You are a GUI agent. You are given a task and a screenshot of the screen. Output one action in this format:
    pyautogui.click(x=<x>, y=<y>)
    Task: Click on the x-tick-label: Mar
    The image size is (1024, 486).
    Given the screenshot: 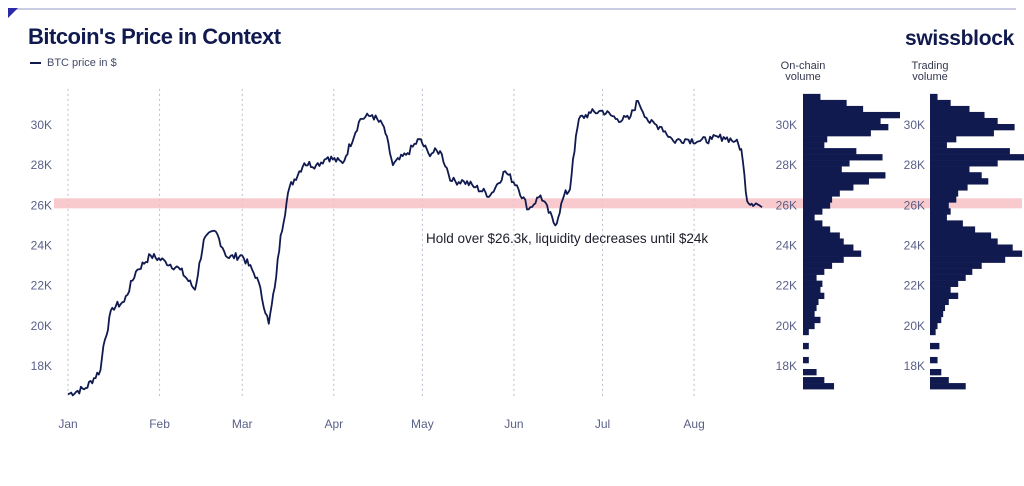 What is the action you would take?
    pyautogui.click(x=242, y=424)
    